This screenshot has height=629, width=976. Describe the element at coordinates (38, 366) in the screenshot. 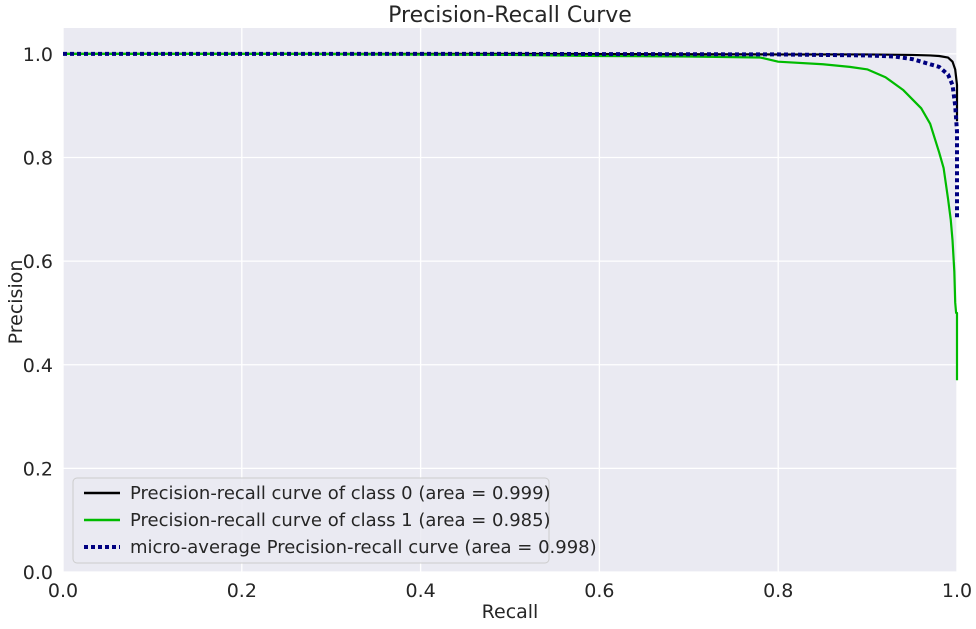

I see `y-tick-label: 0.4` at that location.